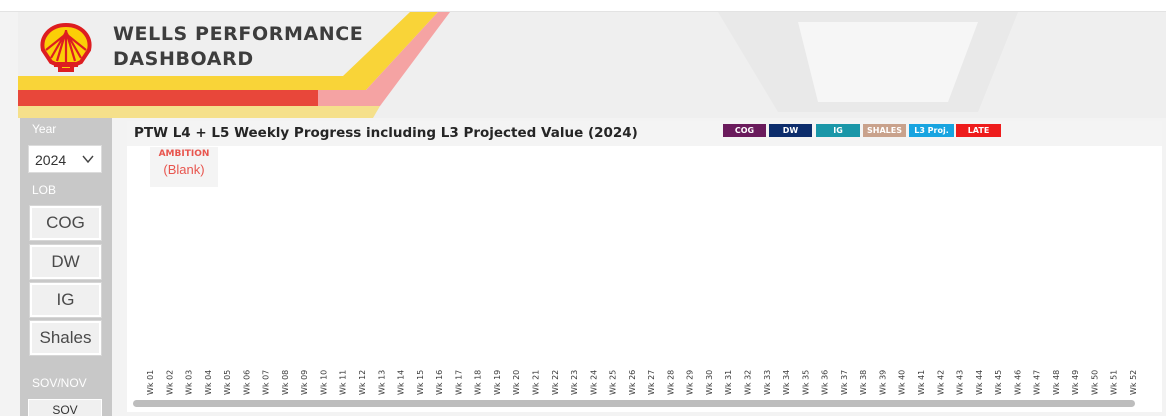 Image resolution: width=1166 pixels, height=416 pixels. I want to click on legend-shales: SHALES, so click(884, 130).